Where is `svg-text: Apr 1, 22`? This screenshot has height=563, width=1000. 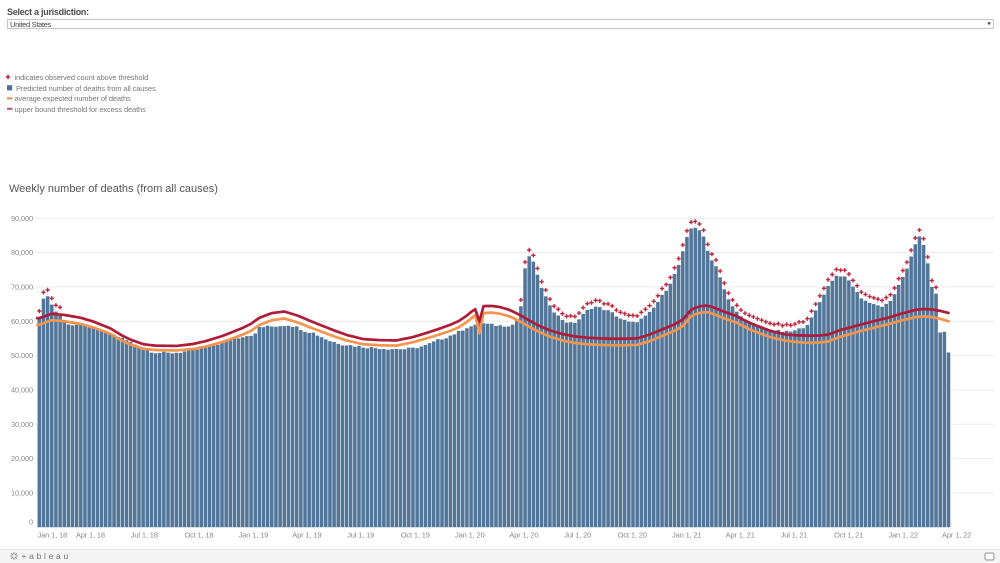
svg-text: Apr 1, 22 is located at coordinates (956, 535).